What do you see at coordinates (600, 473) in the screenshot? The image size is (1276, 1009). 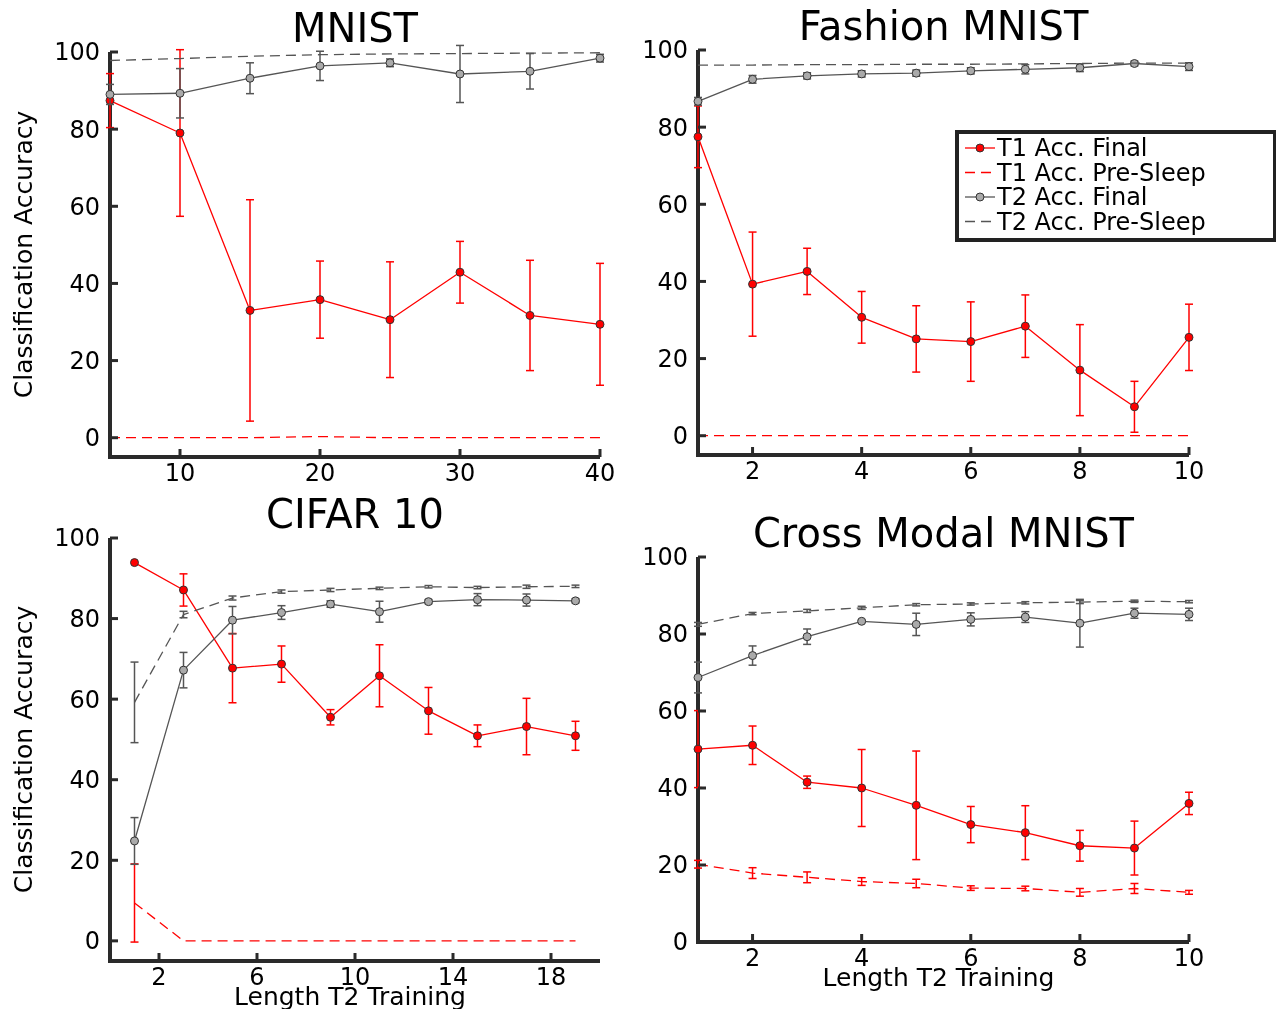 I see `x-tick-label: 40` at bounding box center [600, 473].